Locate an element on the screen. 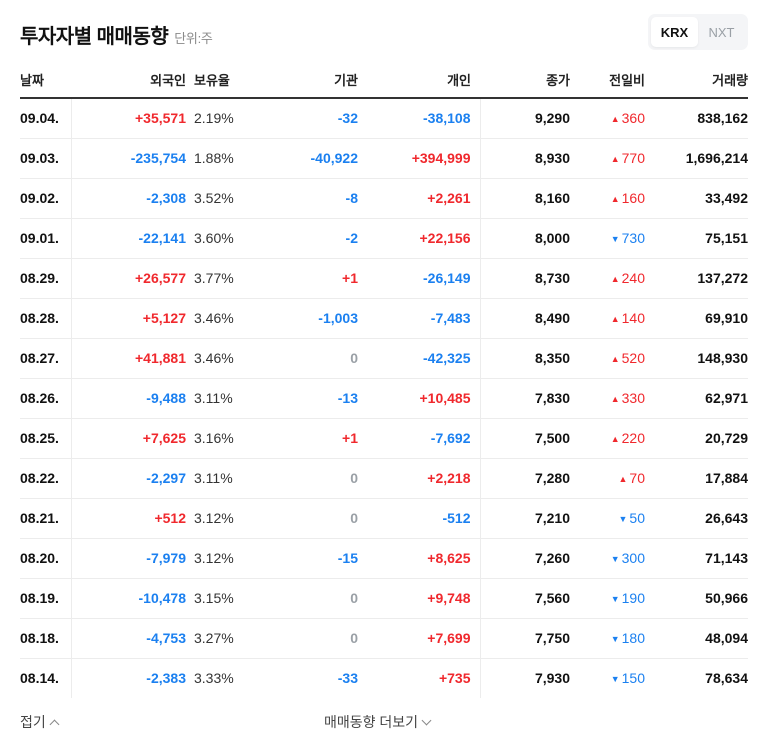 This screenshot has height=749, width=768. cell-volume: 48,094 is located at coordinates (696, 638).